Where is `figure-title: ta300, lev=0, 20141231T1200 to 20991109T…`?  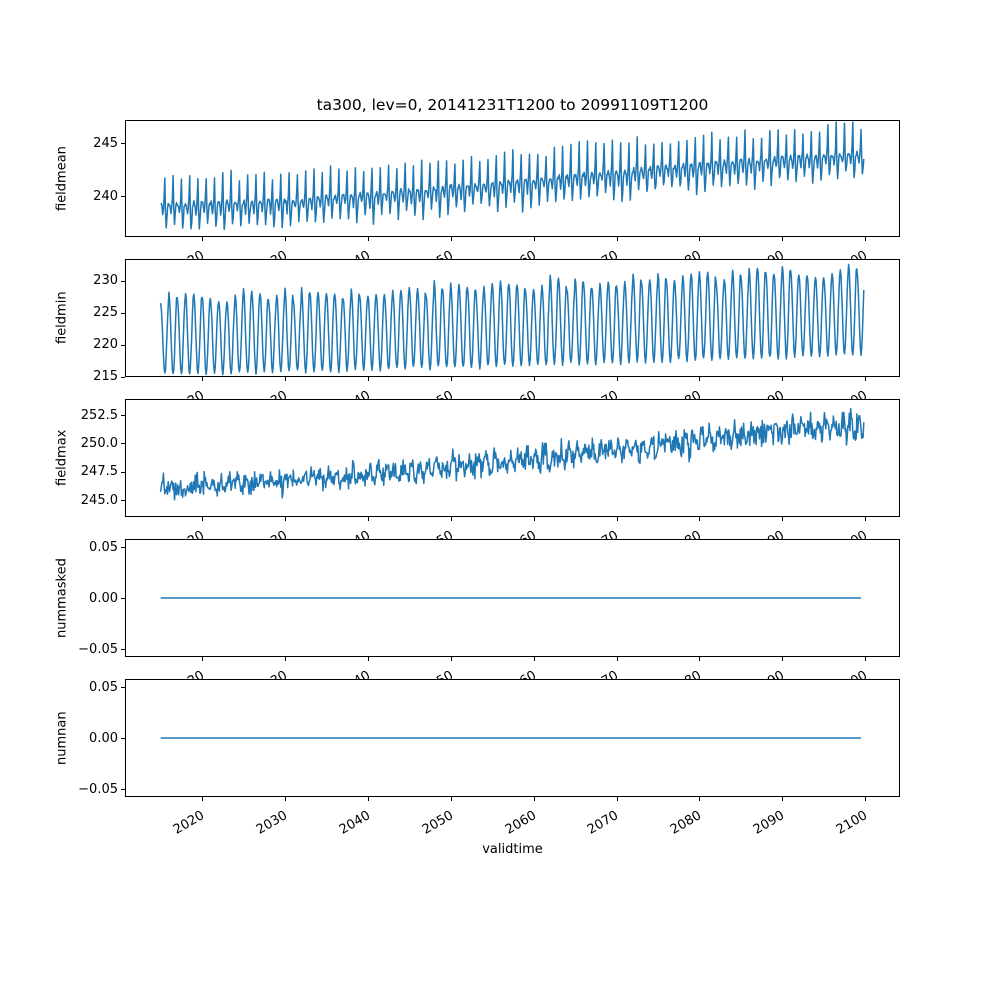
figure-title: ta300, lev=0, 20141231T1200 to 20991109T… is located at coordinates (512, 105).